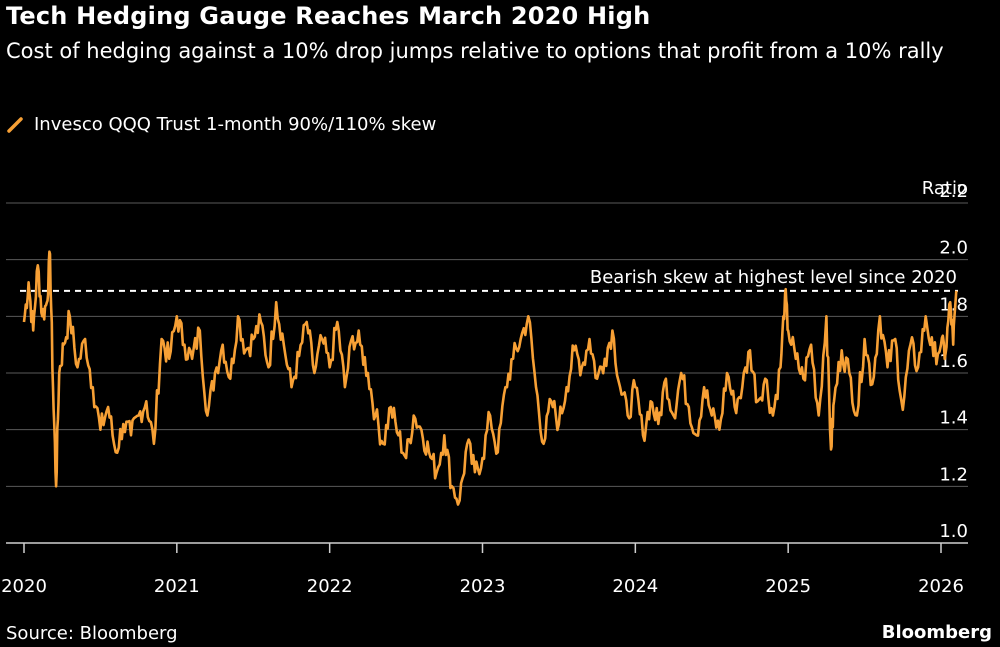 The image size is (1000, 647). I want to click on y-axis-label: Ratio, so click(945, 188).